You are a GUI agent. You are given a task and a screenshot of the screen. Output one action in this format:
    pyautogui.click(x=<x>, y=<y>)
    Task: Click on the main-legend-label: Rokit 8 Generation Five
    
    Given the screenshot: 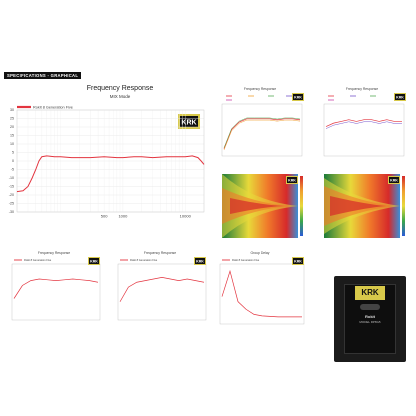 What is the action you would take?
    pyautogui.click(x=53, y=108)
    